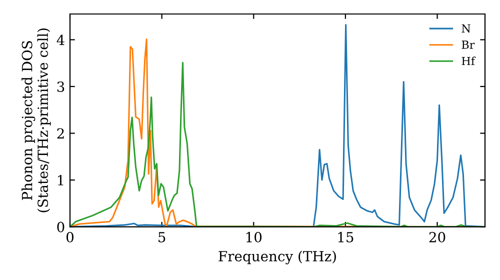  Describe the element at coordinates (36, 120) in the screenshot. I see `y-axis-title: Phonon projected DOS (States/THz·primitive cell)` at that location.